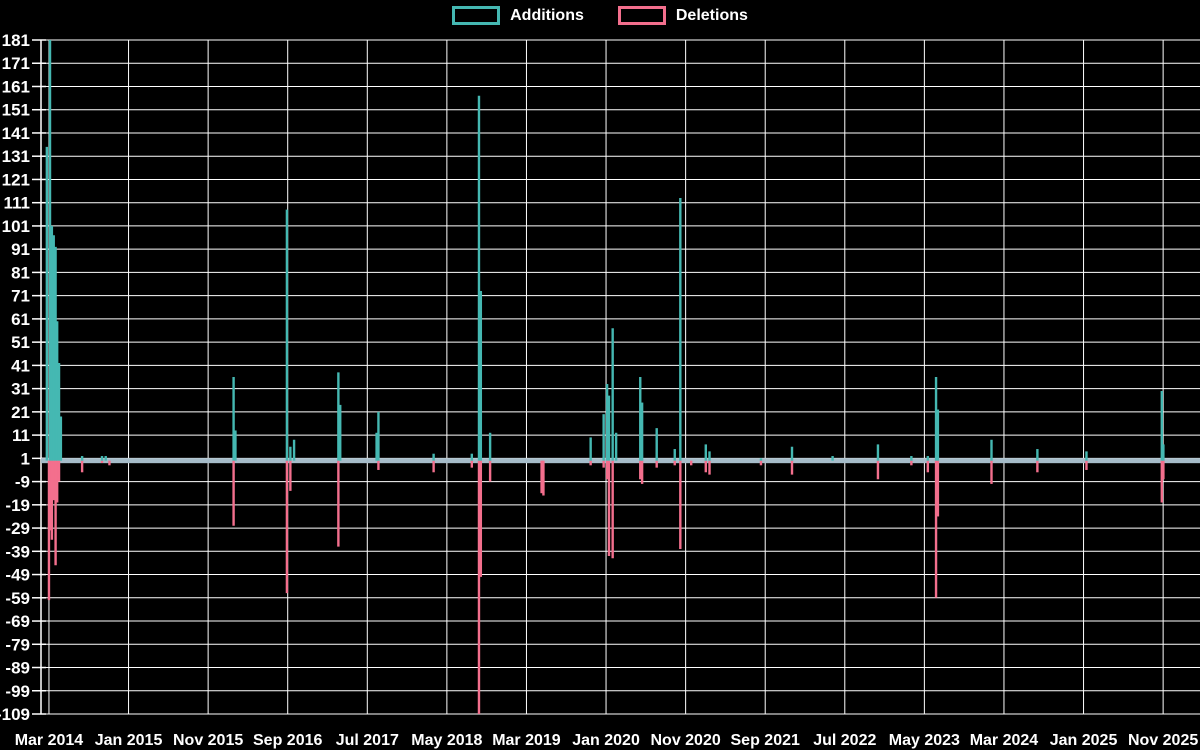 This screenshot has height=750, width=1200. What do you see at coordinates (20, 296) in the screenshot?
I see `y-tick-label: 71` at bounding box center [20, 296].